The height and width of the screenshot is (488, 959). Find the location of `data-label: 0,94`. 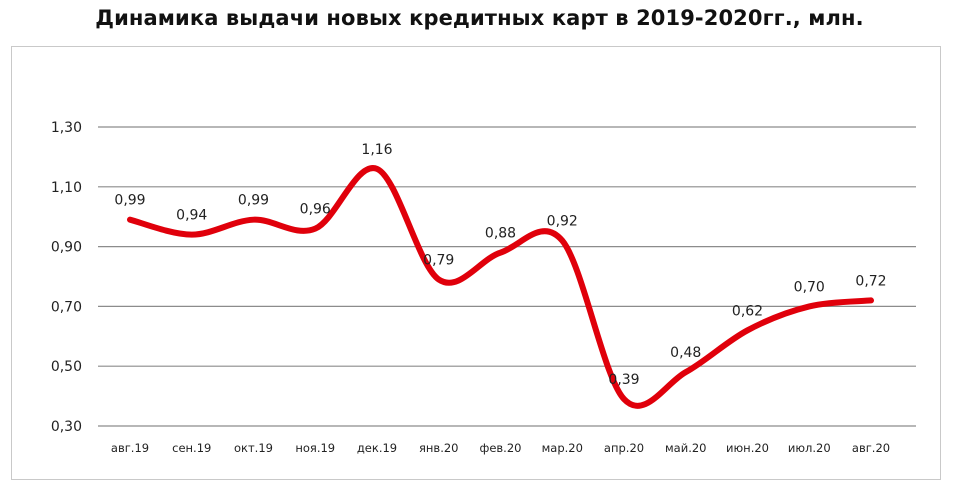

data-label: 0,94 is located at coordinates (191, 216).